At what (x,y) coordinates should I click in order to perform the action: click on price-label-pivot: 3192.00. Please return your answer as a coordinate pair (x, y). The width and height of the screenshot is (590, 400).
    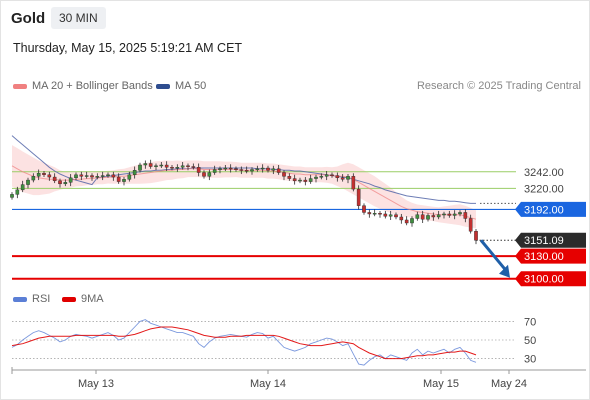
    Looking at the image, I should click on (544, 210).